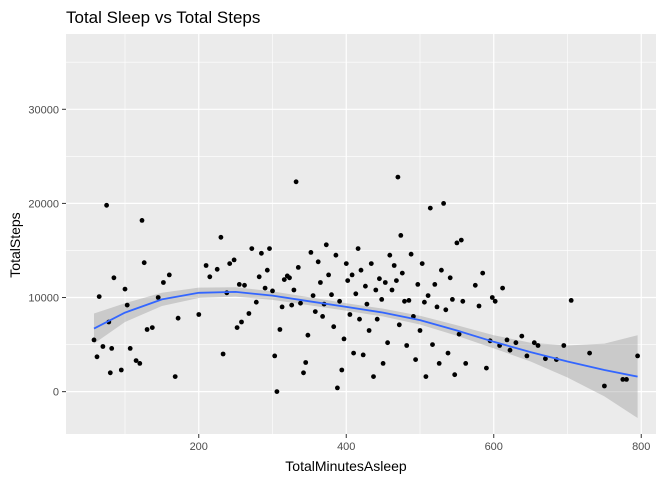 This screenshot has height=480, width=672. Describe the element at coordinates (43, 110) in the screenshot. I see `y-tick-label: 30000` at that location.